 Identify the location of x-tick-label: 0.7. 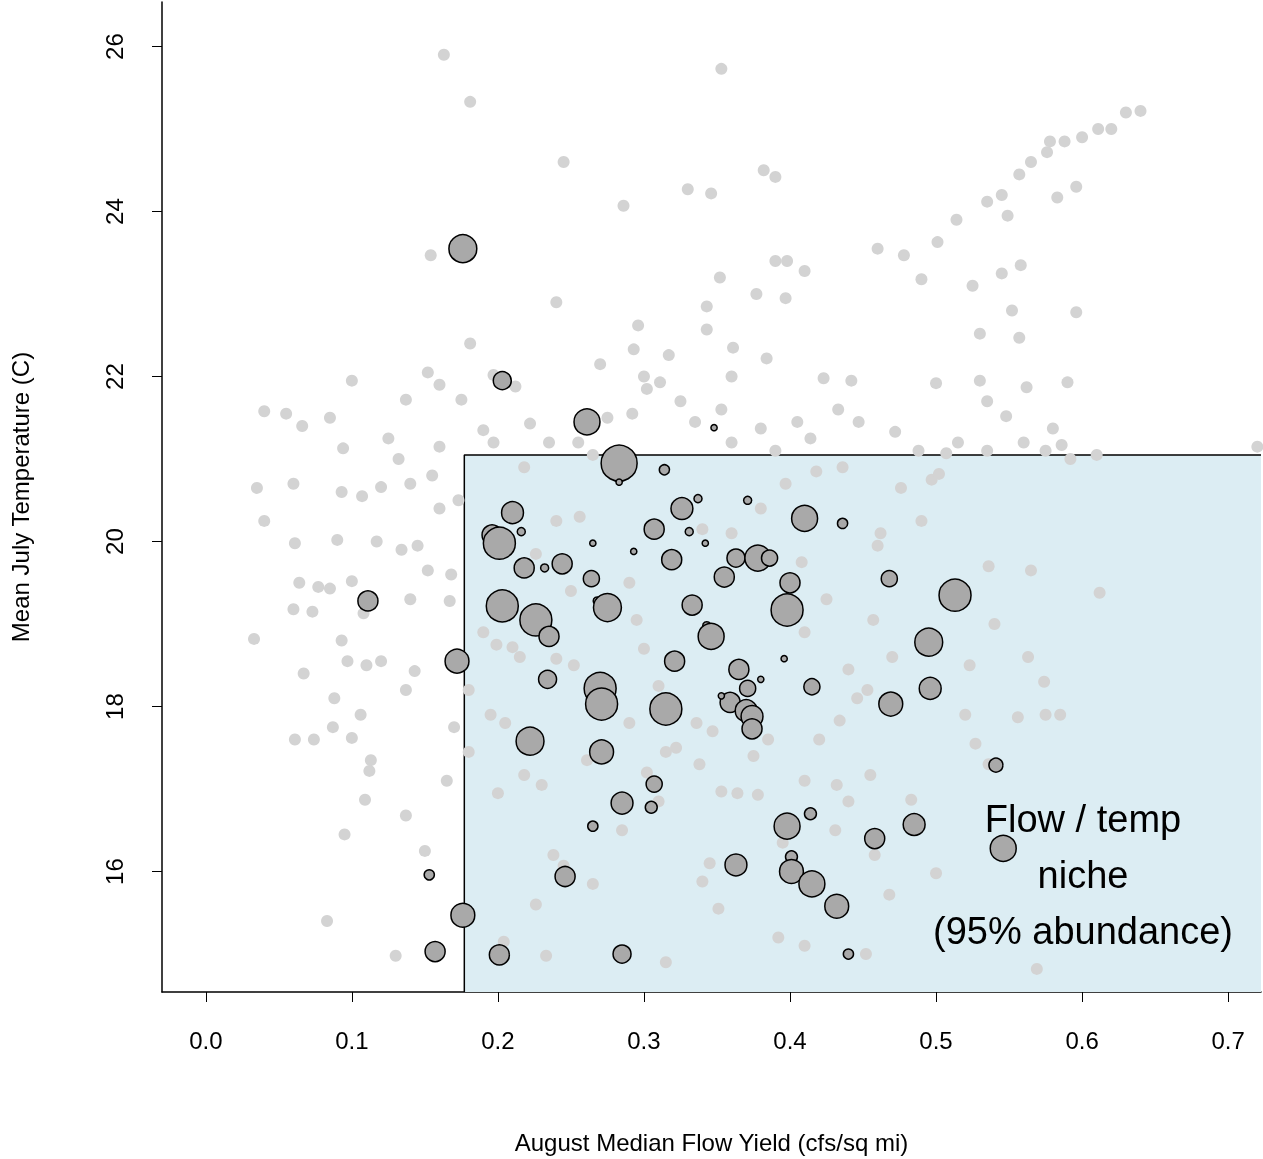
(1228, 1040).